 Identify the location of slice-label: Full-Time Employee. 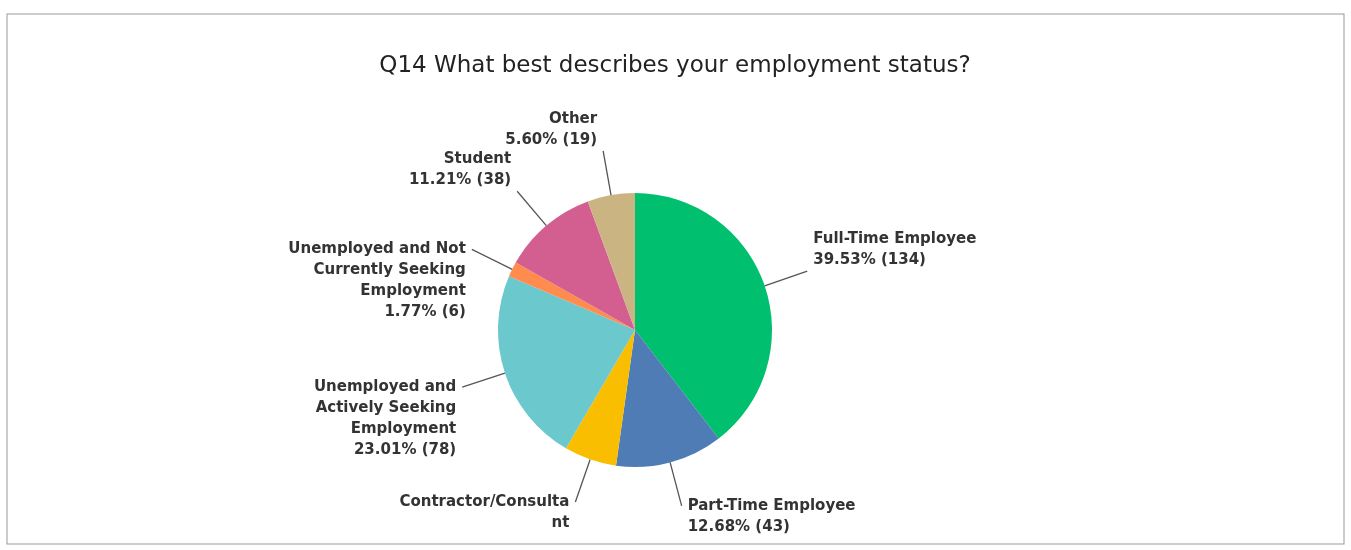
(895, 238).